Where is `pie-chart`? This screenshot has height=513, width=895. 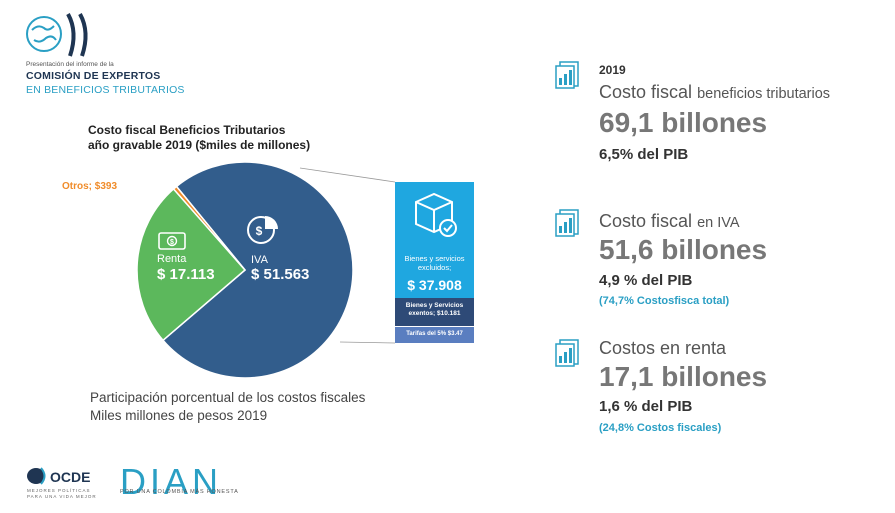 pie-chart is located at coordinates (245, 270).